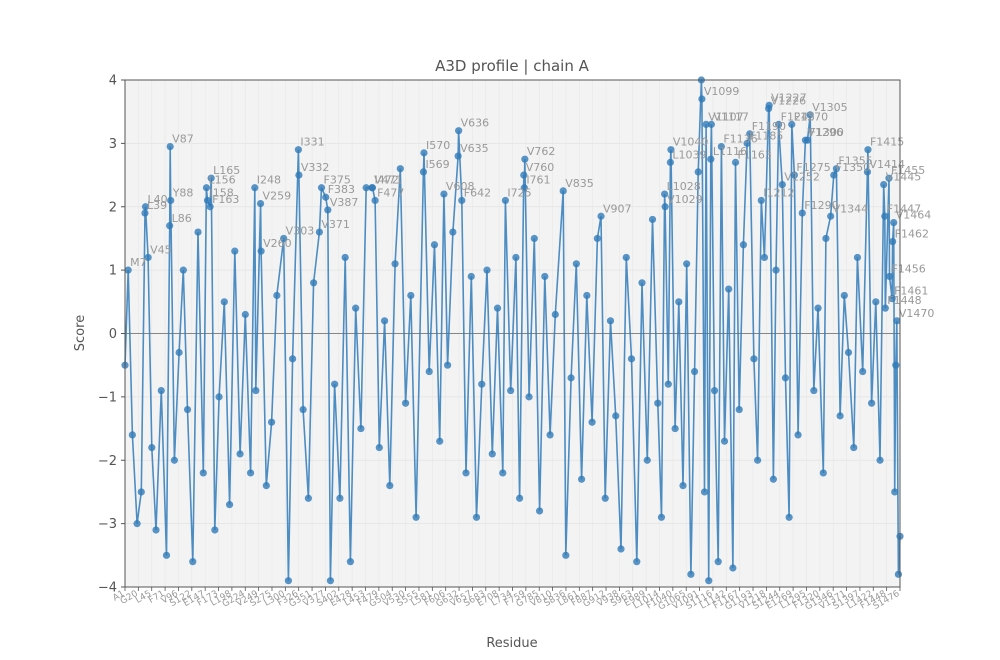 The width and height of the screenshot is (1000, 660). Describe the element at coordinates (540, 167) in the screenshot. I see `point-label: V760` at that location.